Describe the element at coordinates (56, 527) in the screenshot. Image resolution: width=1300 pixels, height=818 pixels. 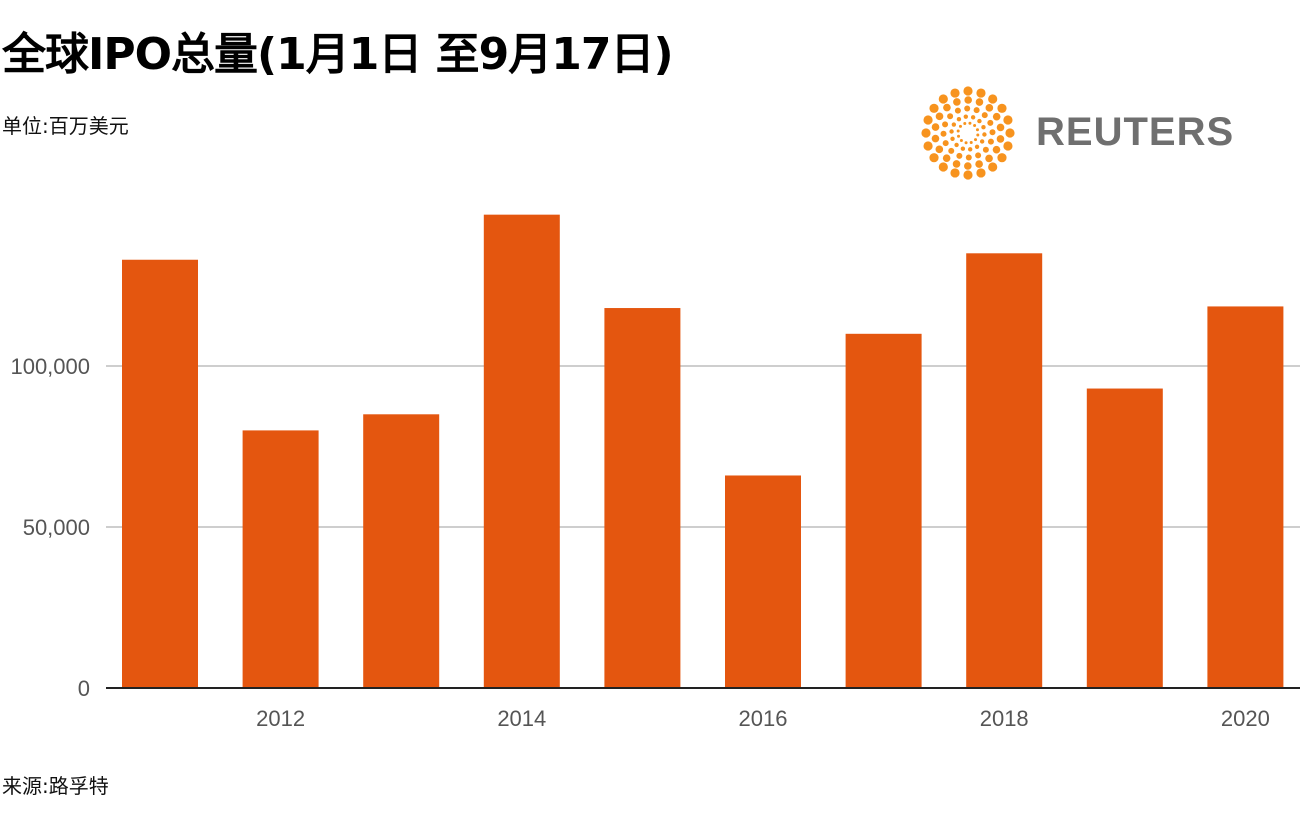
I see `y-tick-label: 50,000` at that location.